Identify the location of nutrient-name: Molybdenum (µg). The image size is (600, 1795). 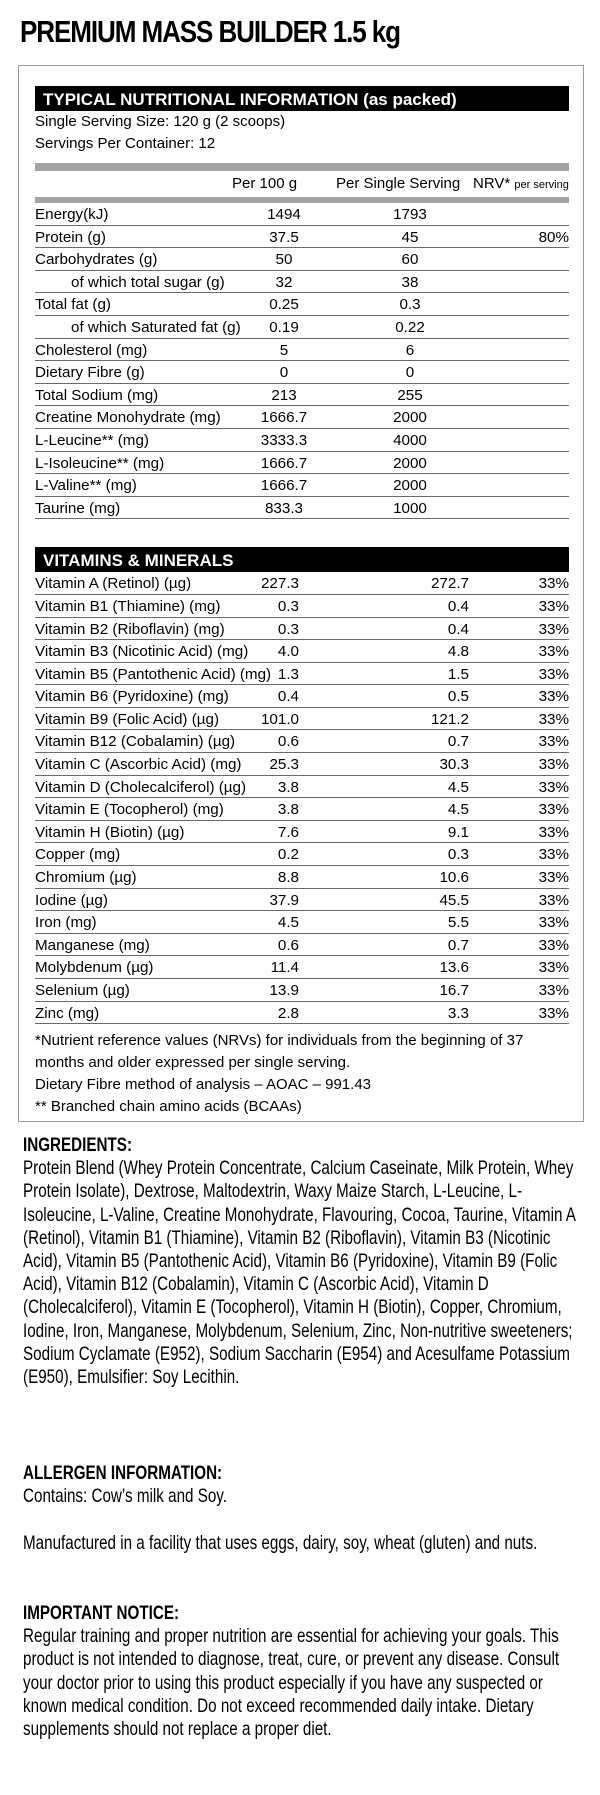
(94, 968).